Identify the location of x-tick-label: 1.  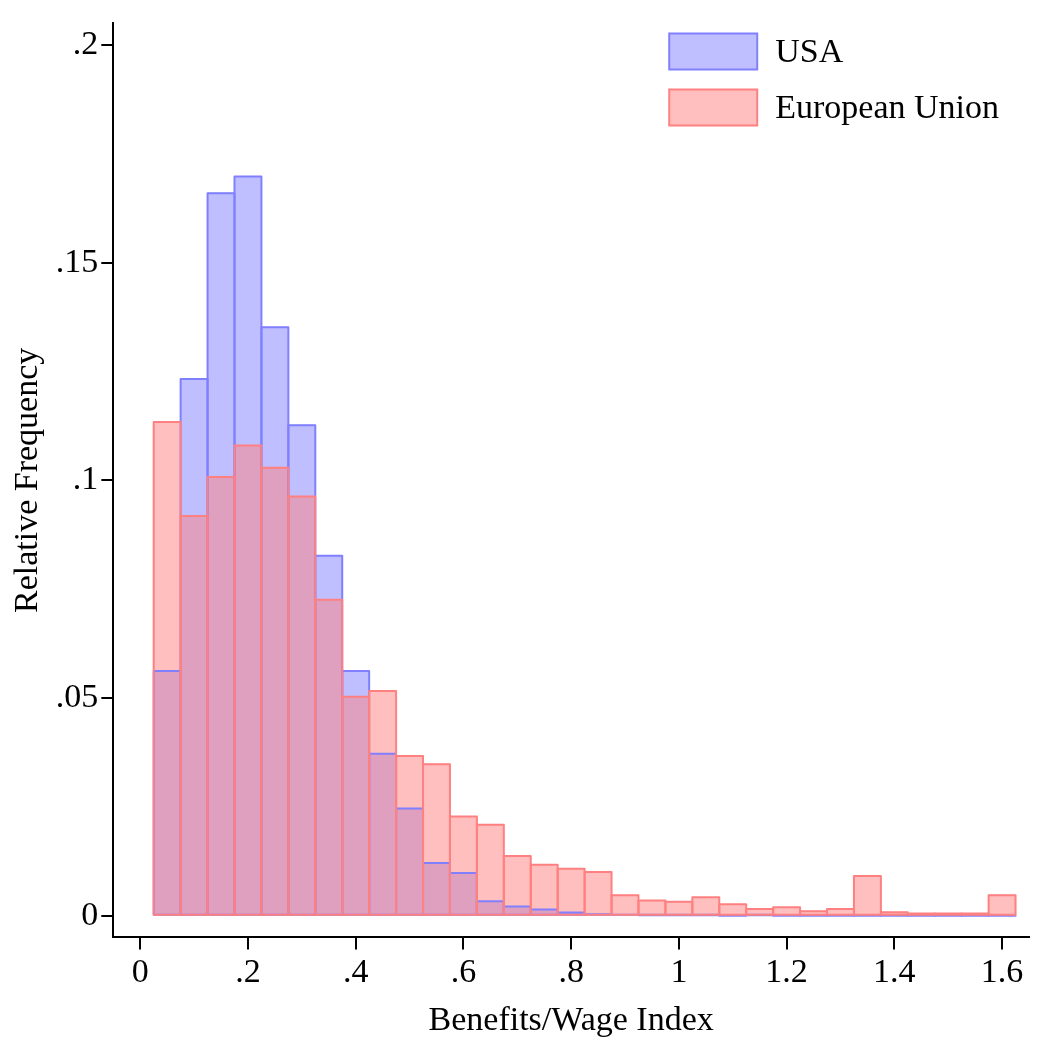
(679, 970).